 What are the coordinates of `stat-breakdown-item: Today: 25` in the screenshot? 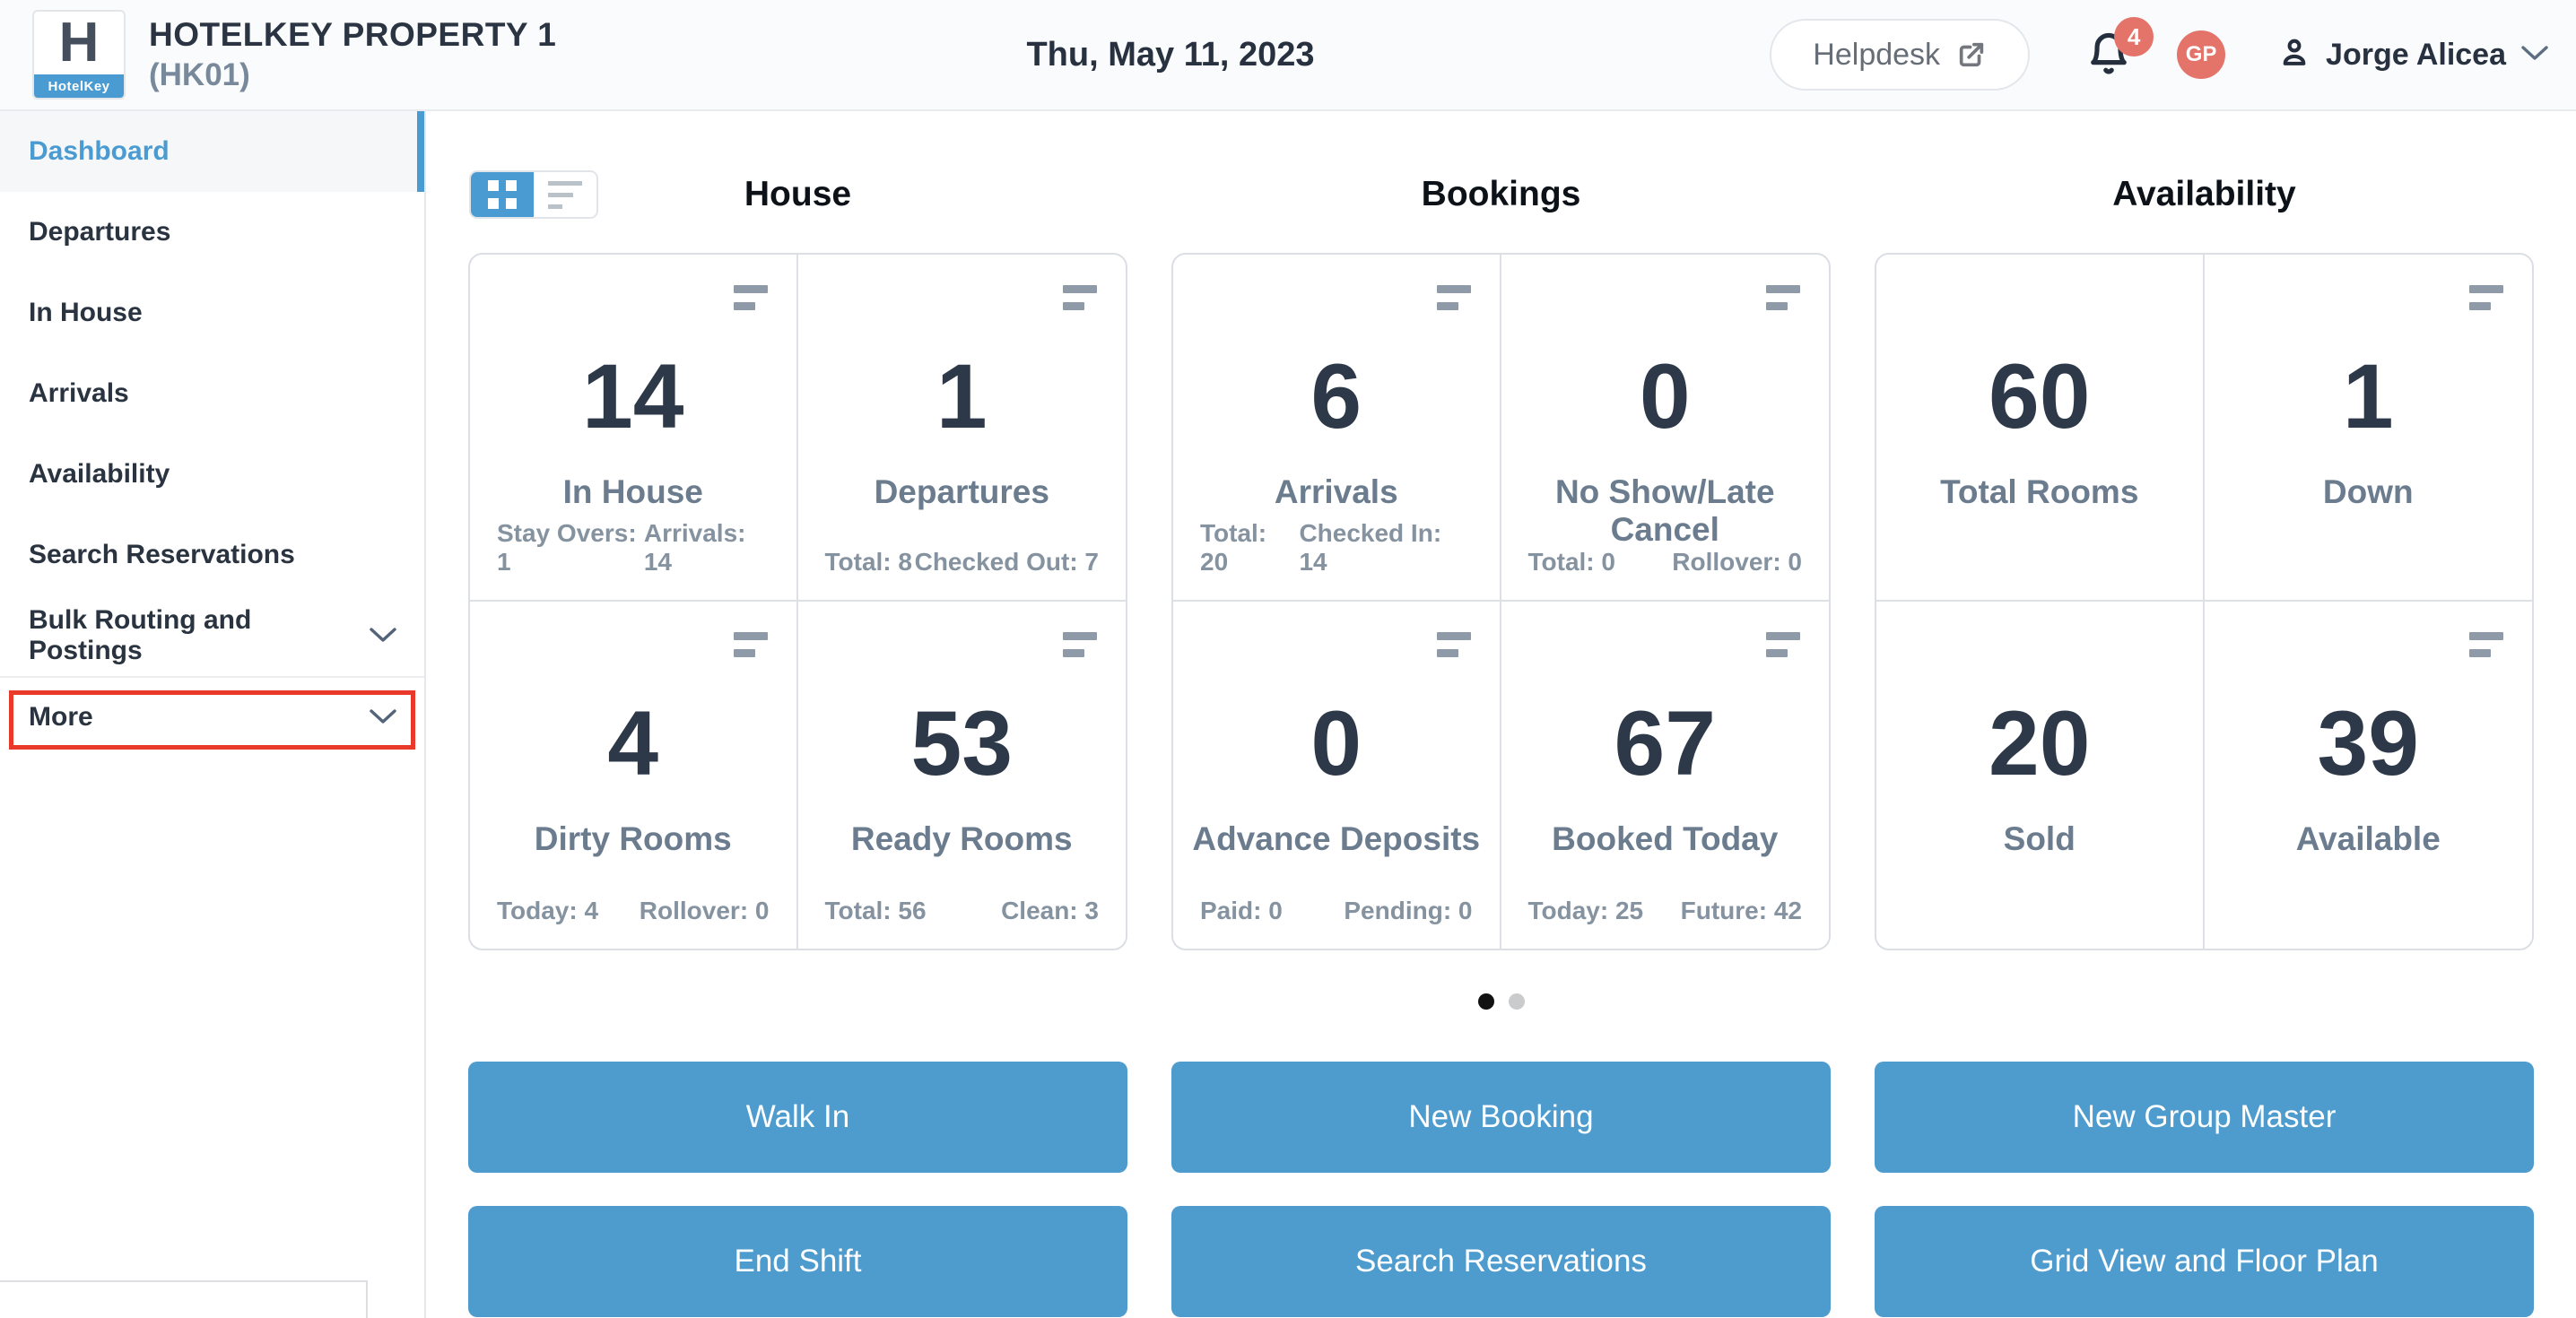 It's located at (1585, 911).